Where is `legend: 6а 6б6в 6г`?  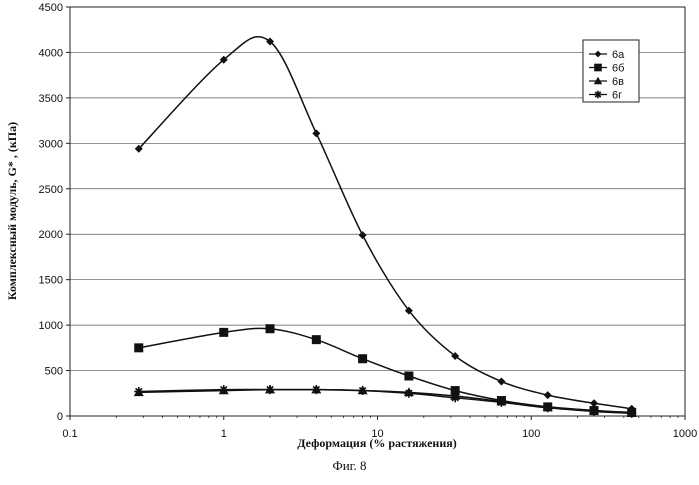
legend: 6а 6б6в 6г is located at coordinates (611, 71).